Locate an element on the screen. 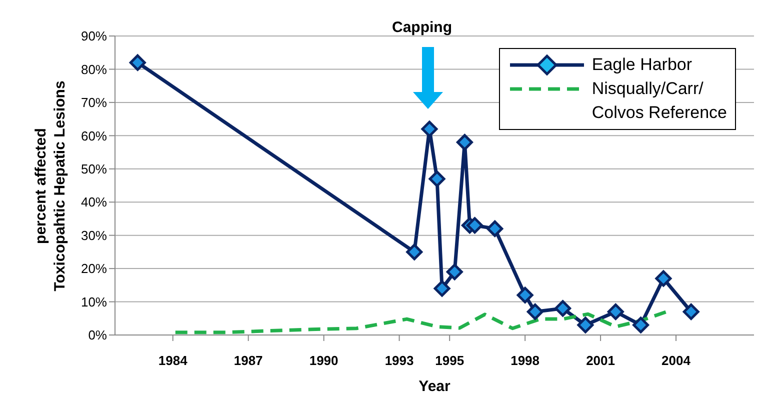 The width and height of the screenshot is (759, 400). legend-label: Nisqually/Carr/ Colvos Reference is located at coordinates (659, 101).